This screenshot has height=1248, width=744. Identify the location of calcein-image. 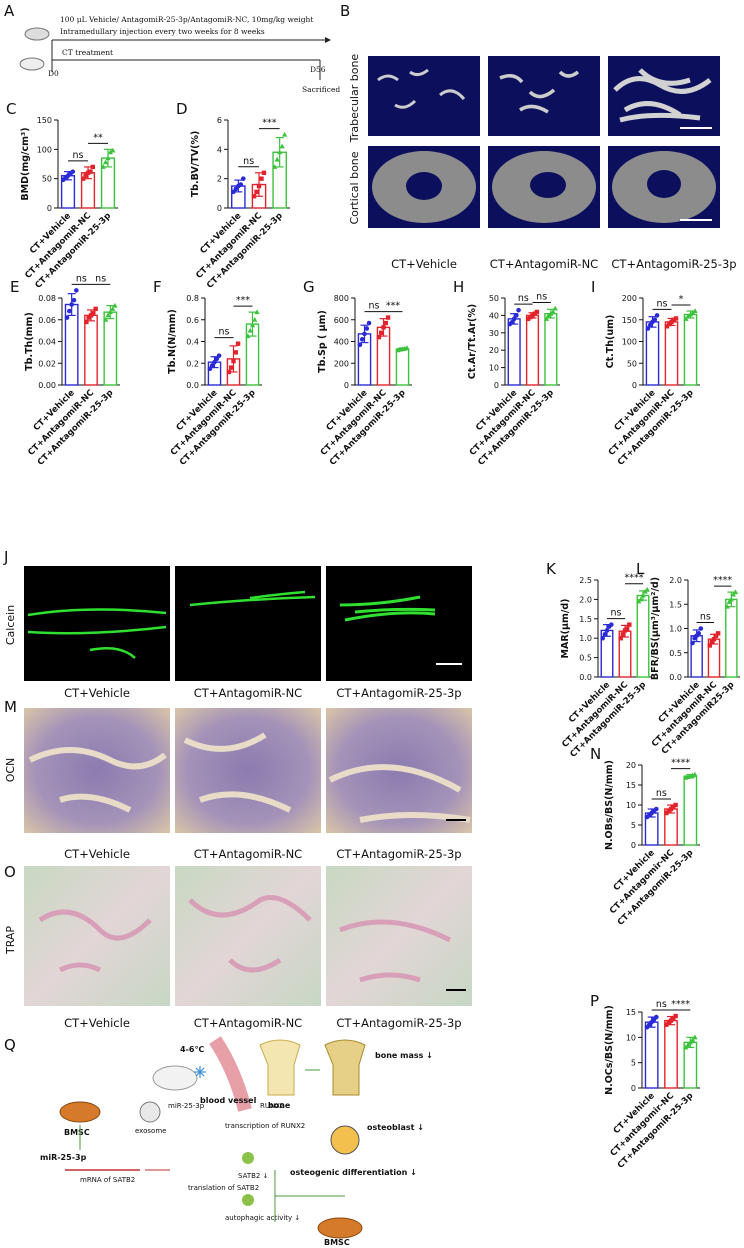
(248, 623).